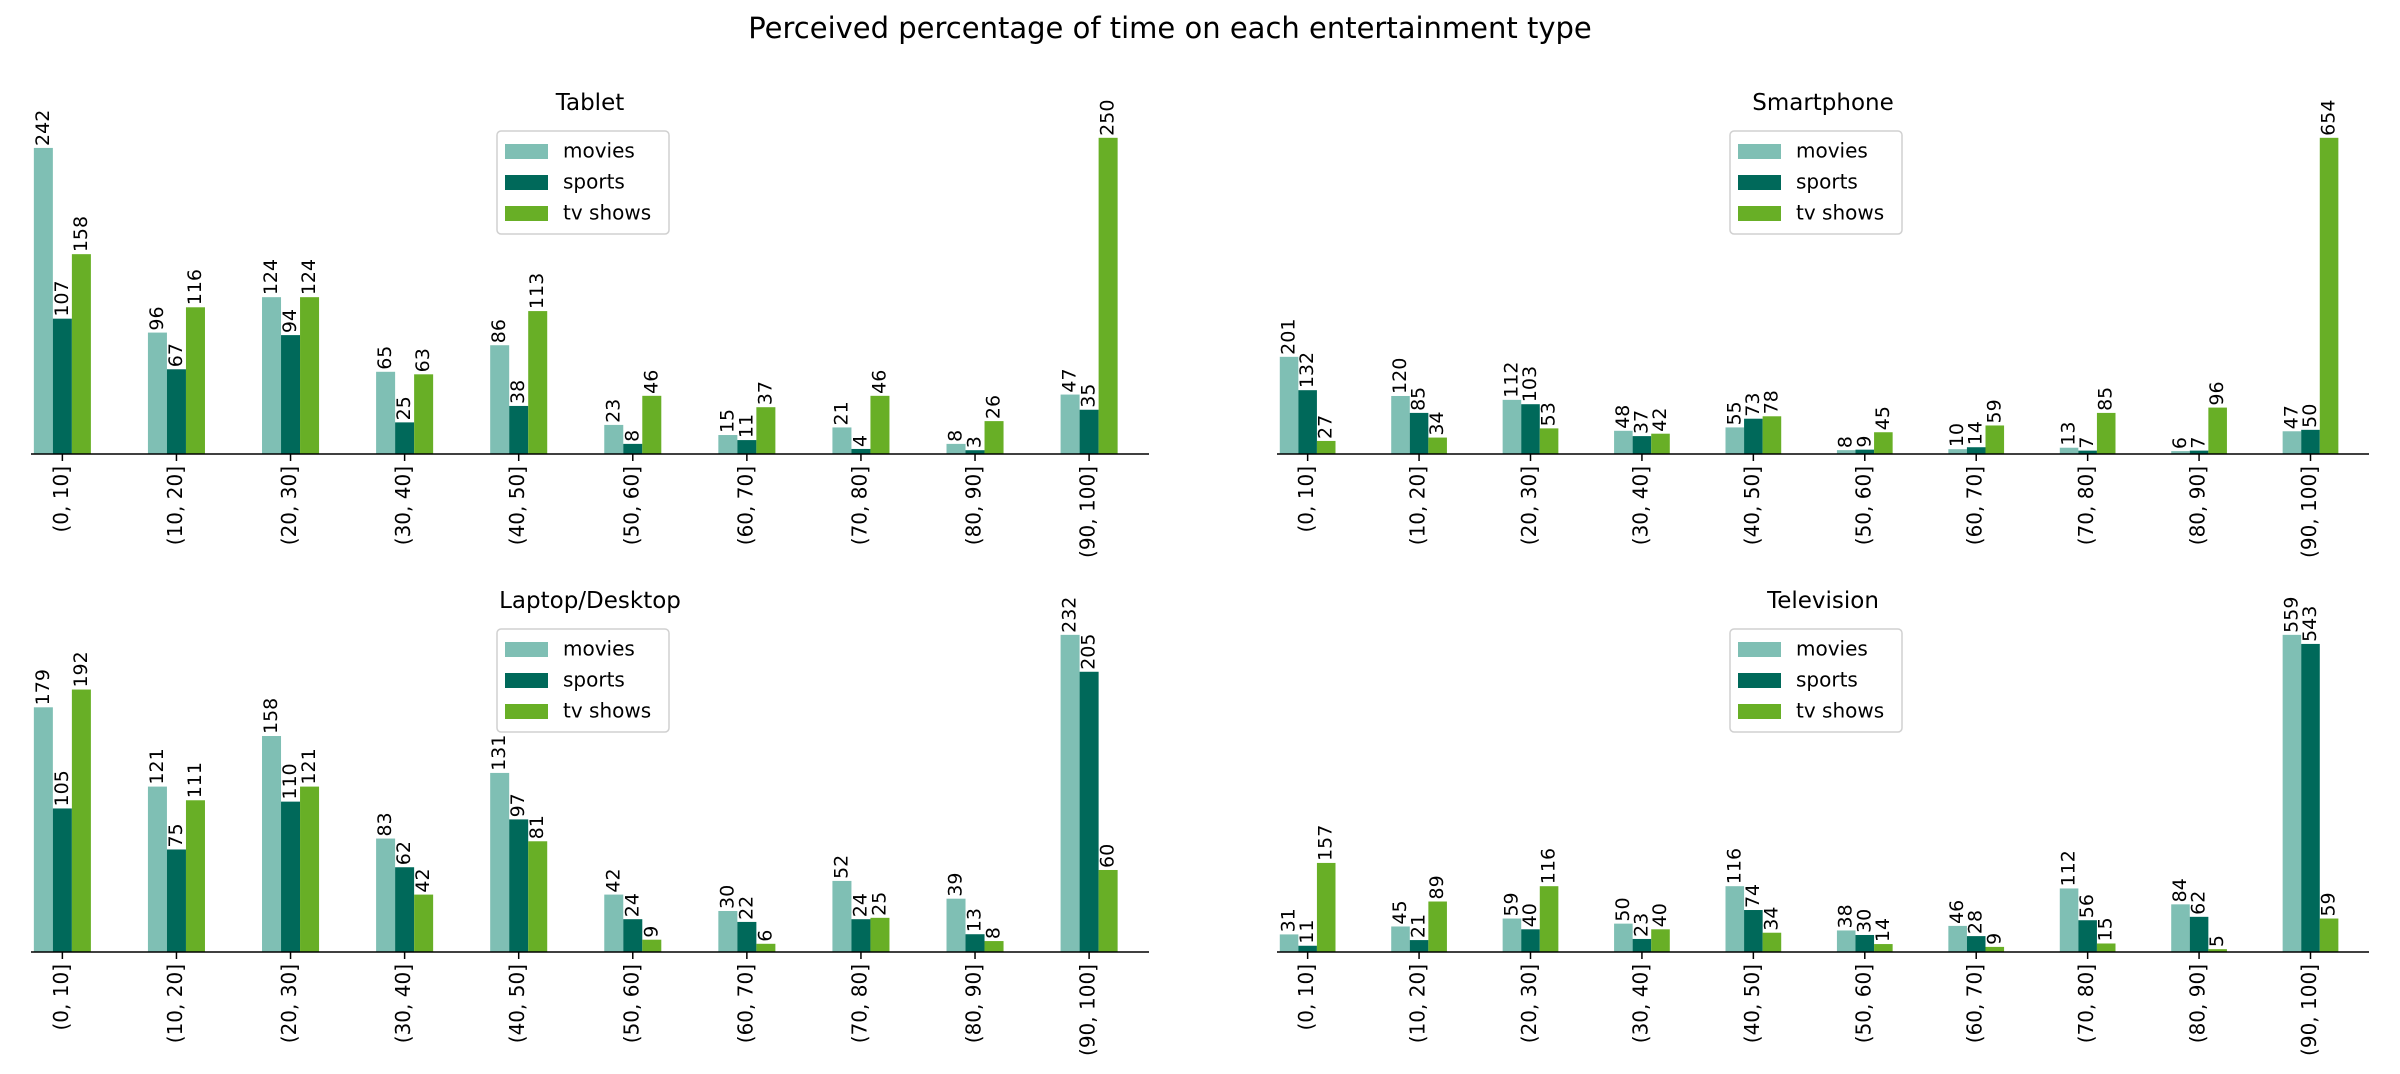 This screenshot has height=1074, width=2400. I want to click on data-label: 11, so click(746, 426).